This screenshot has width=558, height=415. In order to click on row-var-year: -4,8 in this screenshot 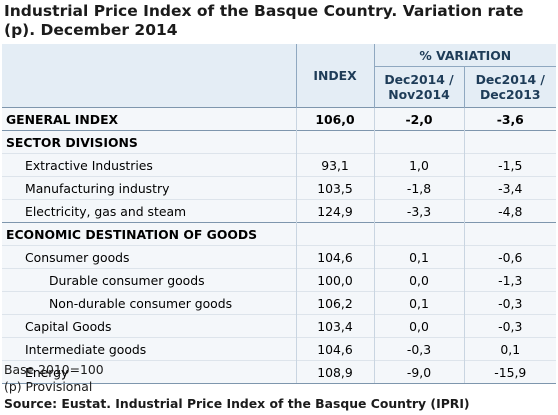, I will do `click(509, 211)`.